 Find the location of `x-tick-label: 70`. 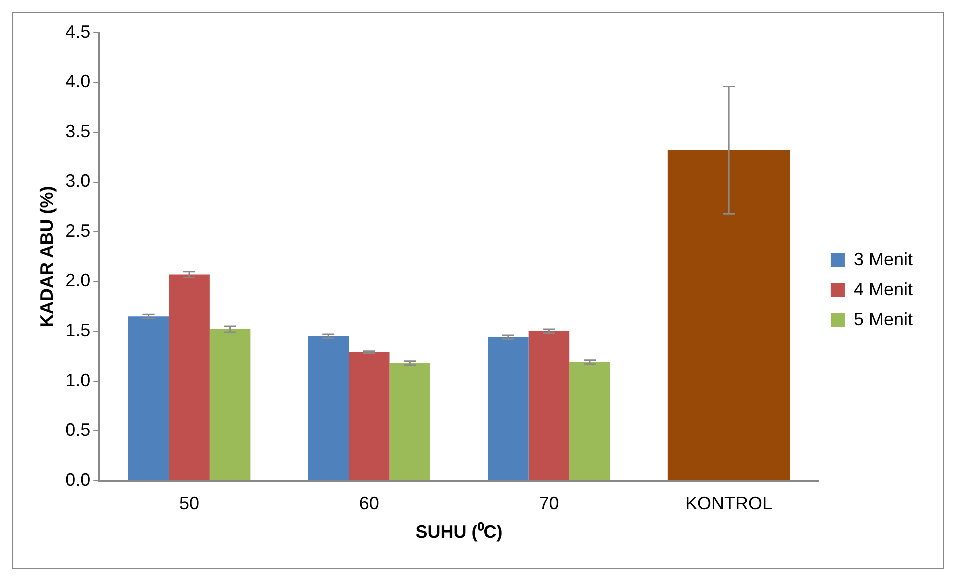

x-tick-label: 70 is located at coordinates (549, 504).